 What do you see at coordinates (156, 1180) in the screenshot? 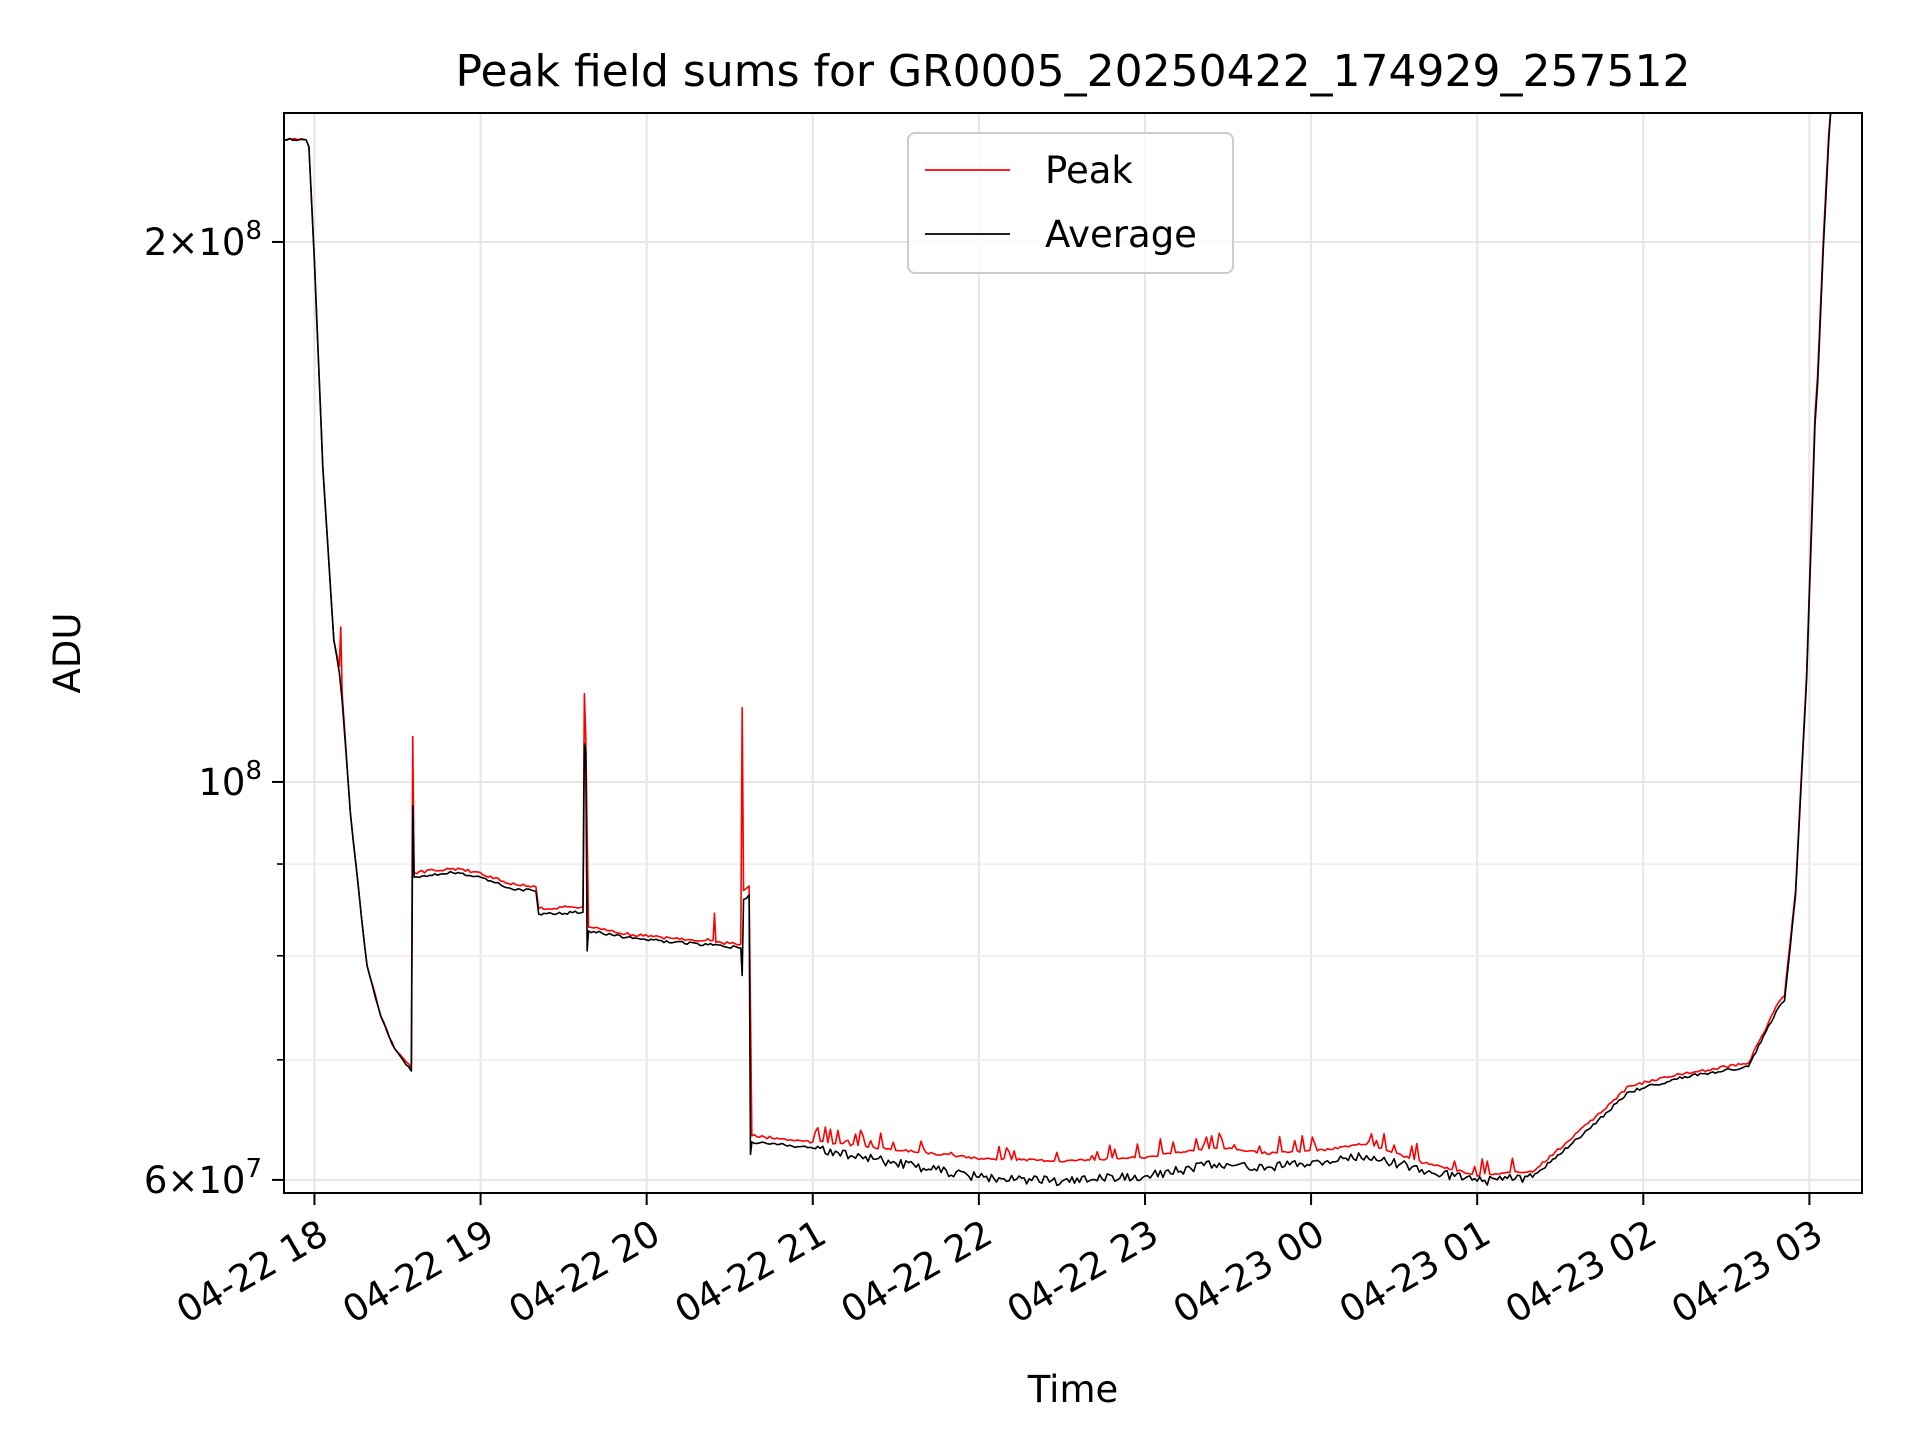
I see `y-tick-mantissa: 6` at bounding box center [156, 1180].